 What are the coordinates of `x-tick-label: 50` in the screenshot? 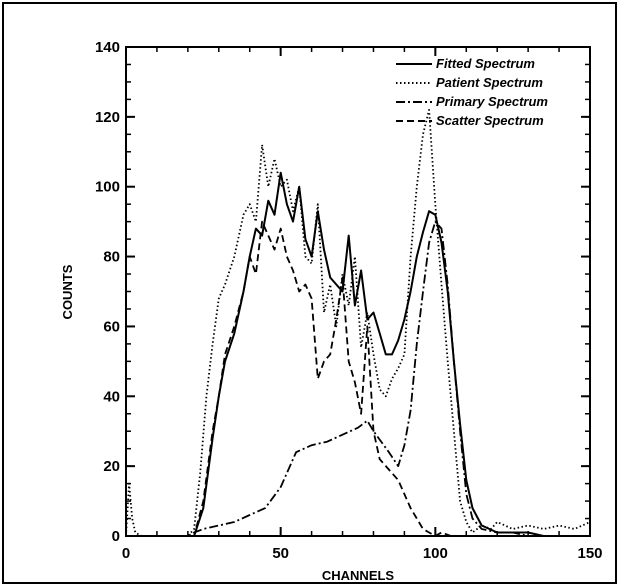 It's located at (280, 553).